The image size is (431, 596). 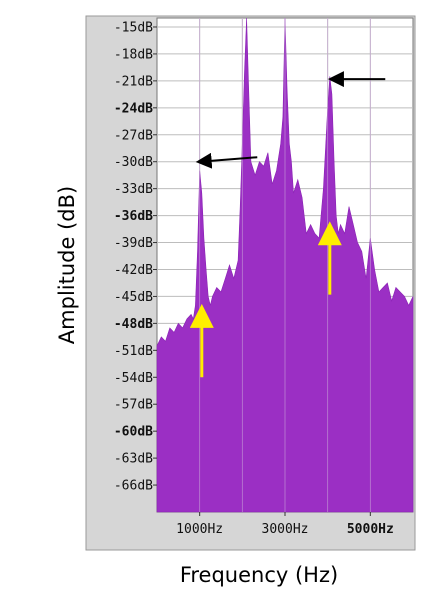 I want to click on y-tick-label: -27dB, so click(x=133, y=135).